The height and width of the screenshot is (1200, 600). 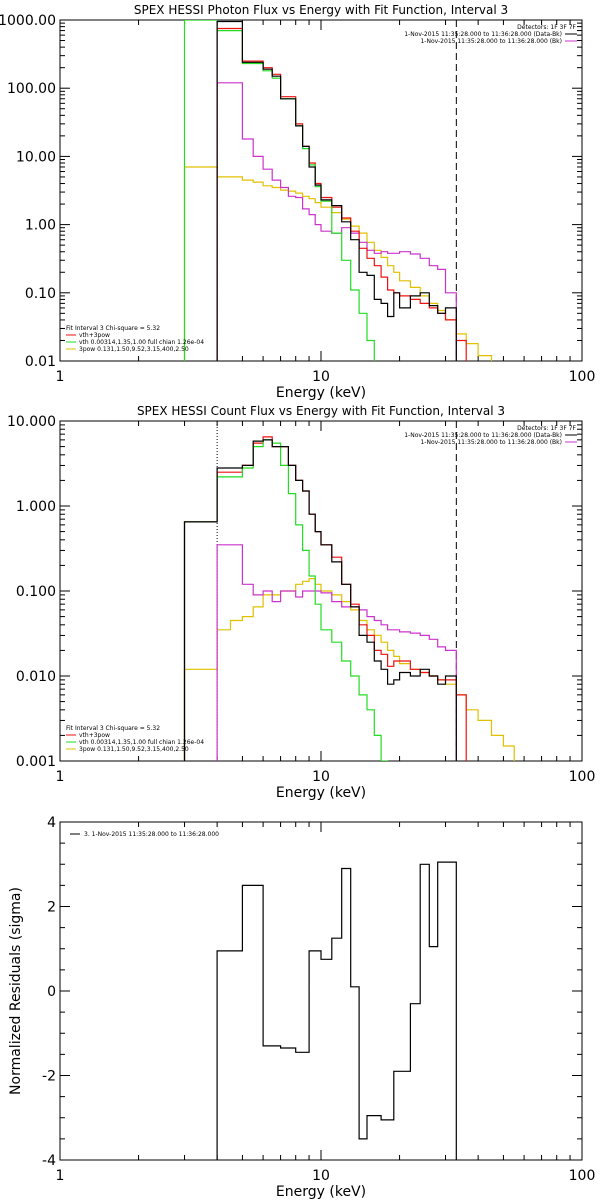 What do you see at coordinates (51, 823) in the screenshot?
I see `y-tick-label: 4` at bounding box center [51, 823].